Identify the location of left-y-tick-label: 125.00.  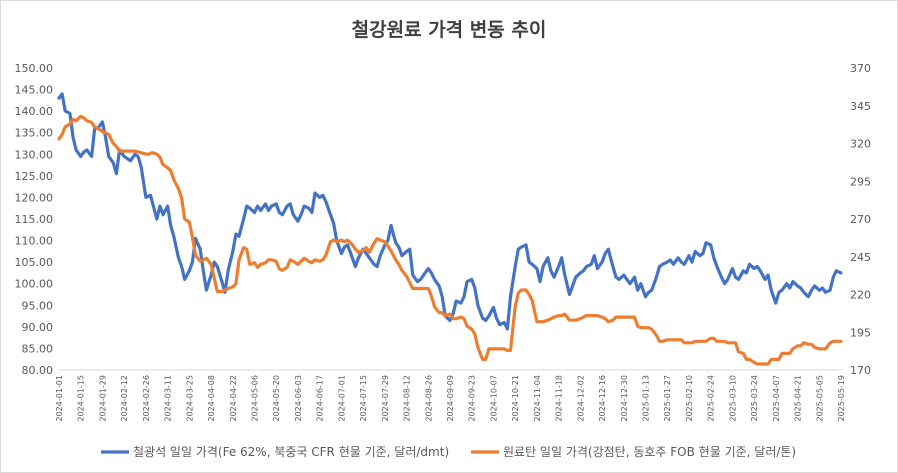
(34, 176).